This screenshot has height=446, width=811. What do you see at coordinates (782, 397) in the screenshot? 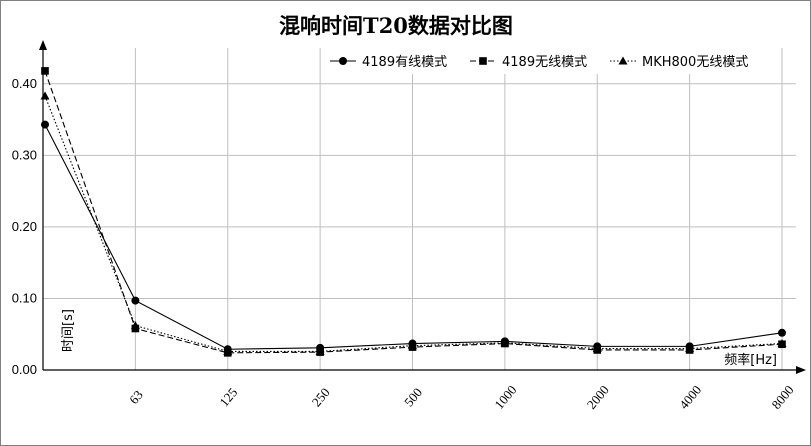
I see `x-tick-label: 8000` at bounding box center [782, 397].